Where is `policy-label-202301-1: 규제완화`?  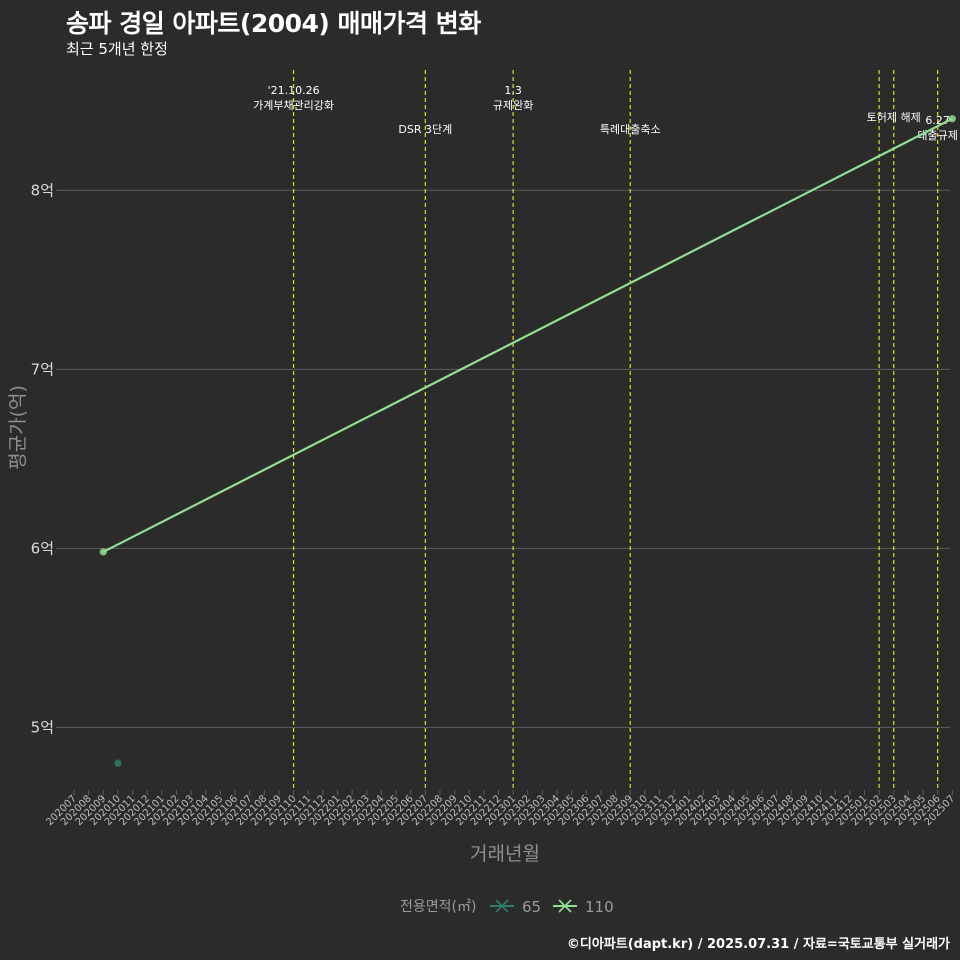
policy-label-202301-1: 규제완화 is located at coordinates (513, 105).